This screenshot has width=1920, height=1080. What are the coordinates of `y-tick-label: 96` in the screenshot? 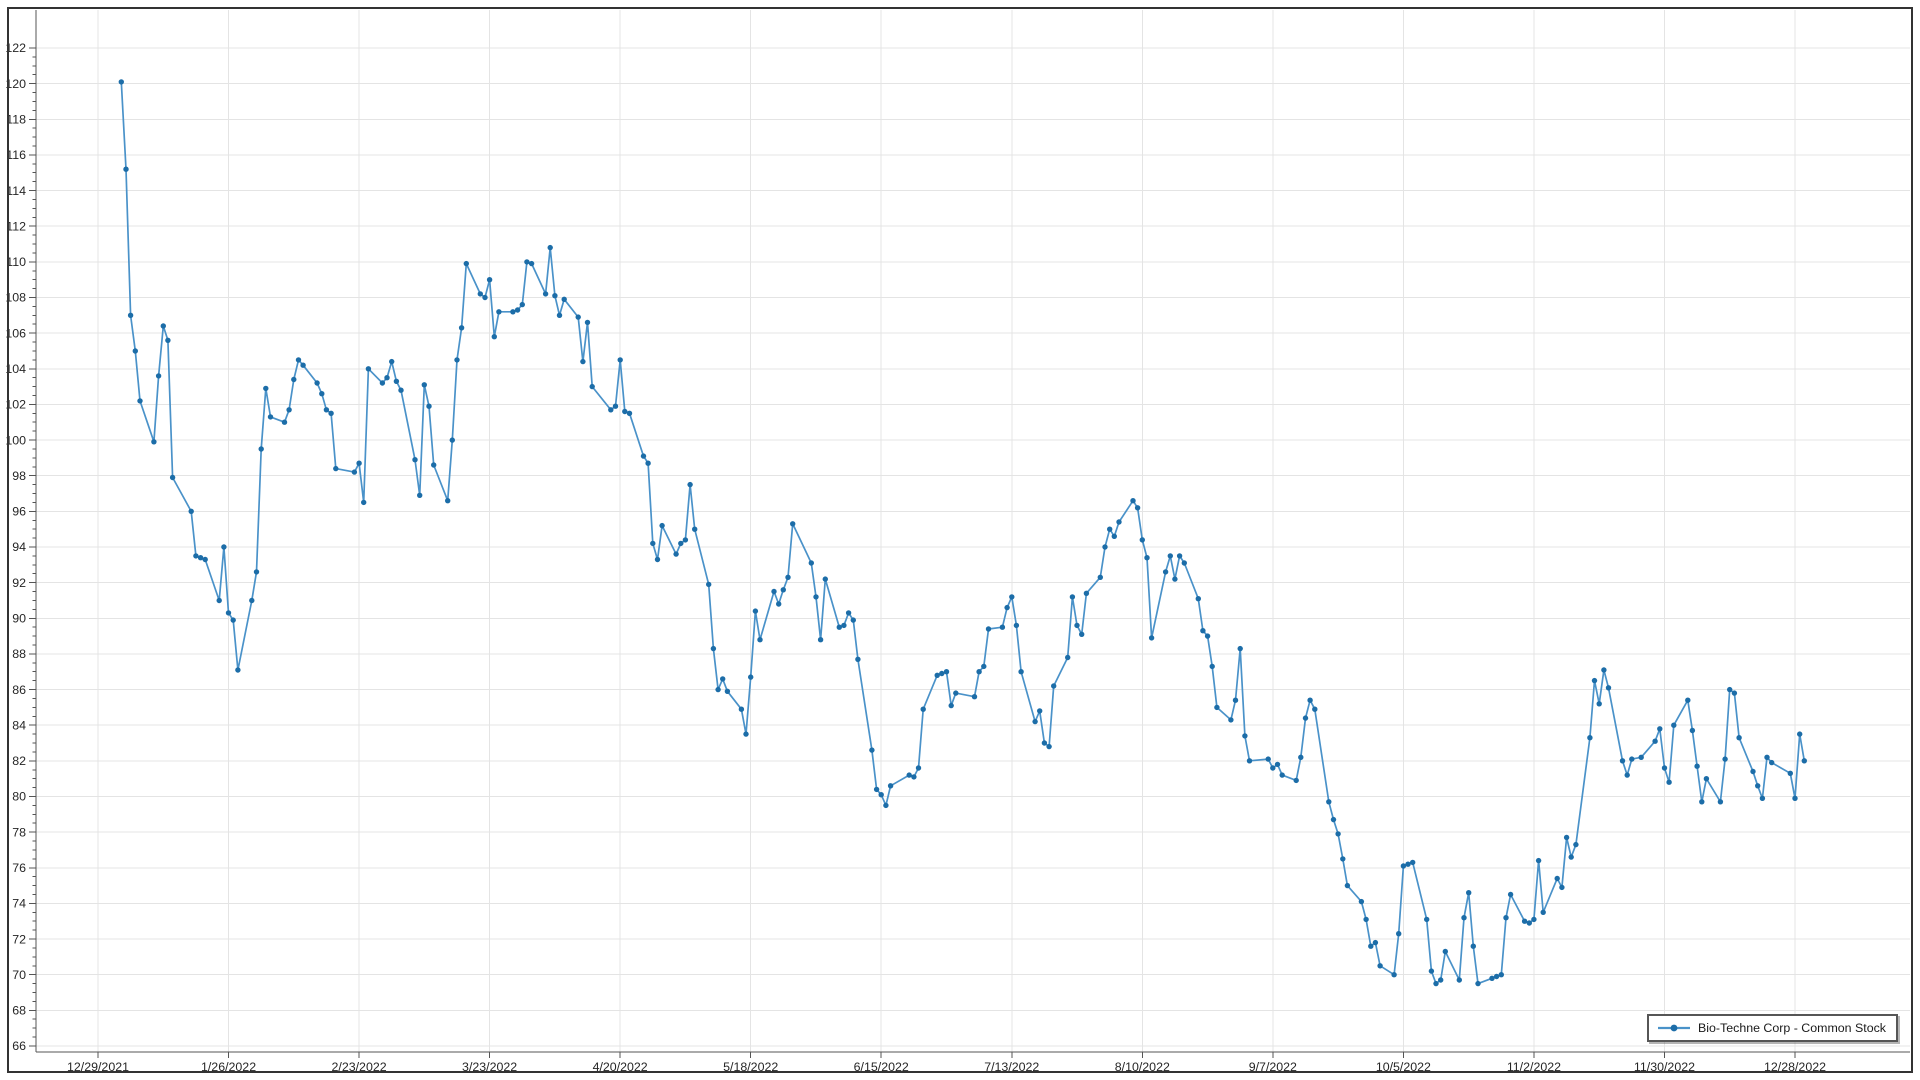 It's located at (19, 512).